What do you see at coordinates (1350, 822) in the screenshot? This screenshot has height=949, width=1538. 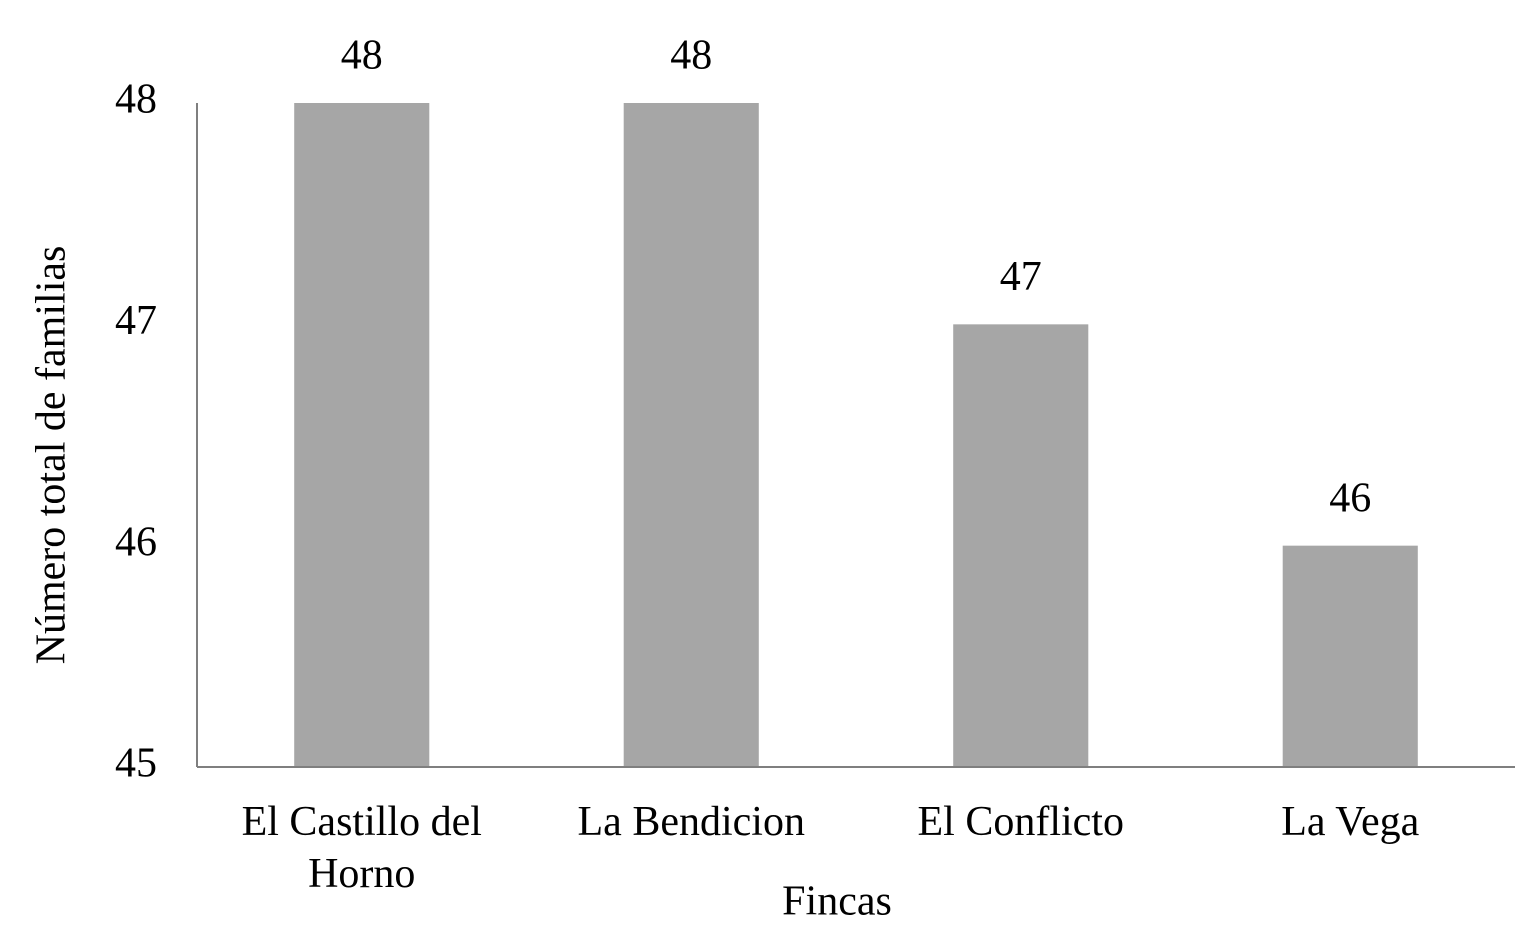 I see `x-tick-label: La Vega` at bounding box center [1350, 822].